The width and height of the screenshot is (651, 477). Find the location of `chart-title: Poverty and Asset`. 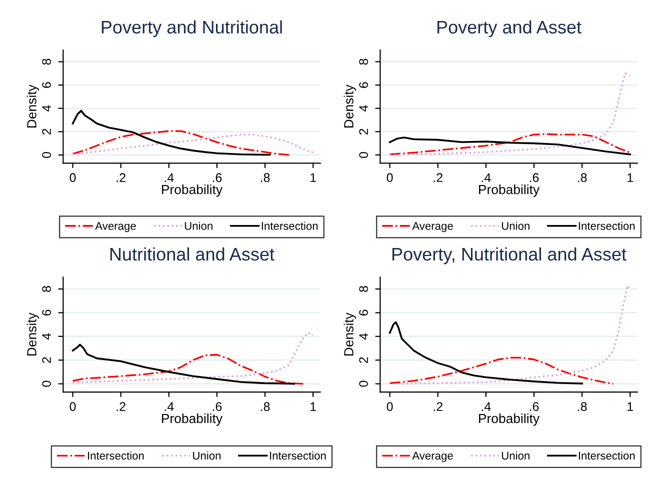

chart-title: Poverty and Asset is located at coordinates (509, 29).